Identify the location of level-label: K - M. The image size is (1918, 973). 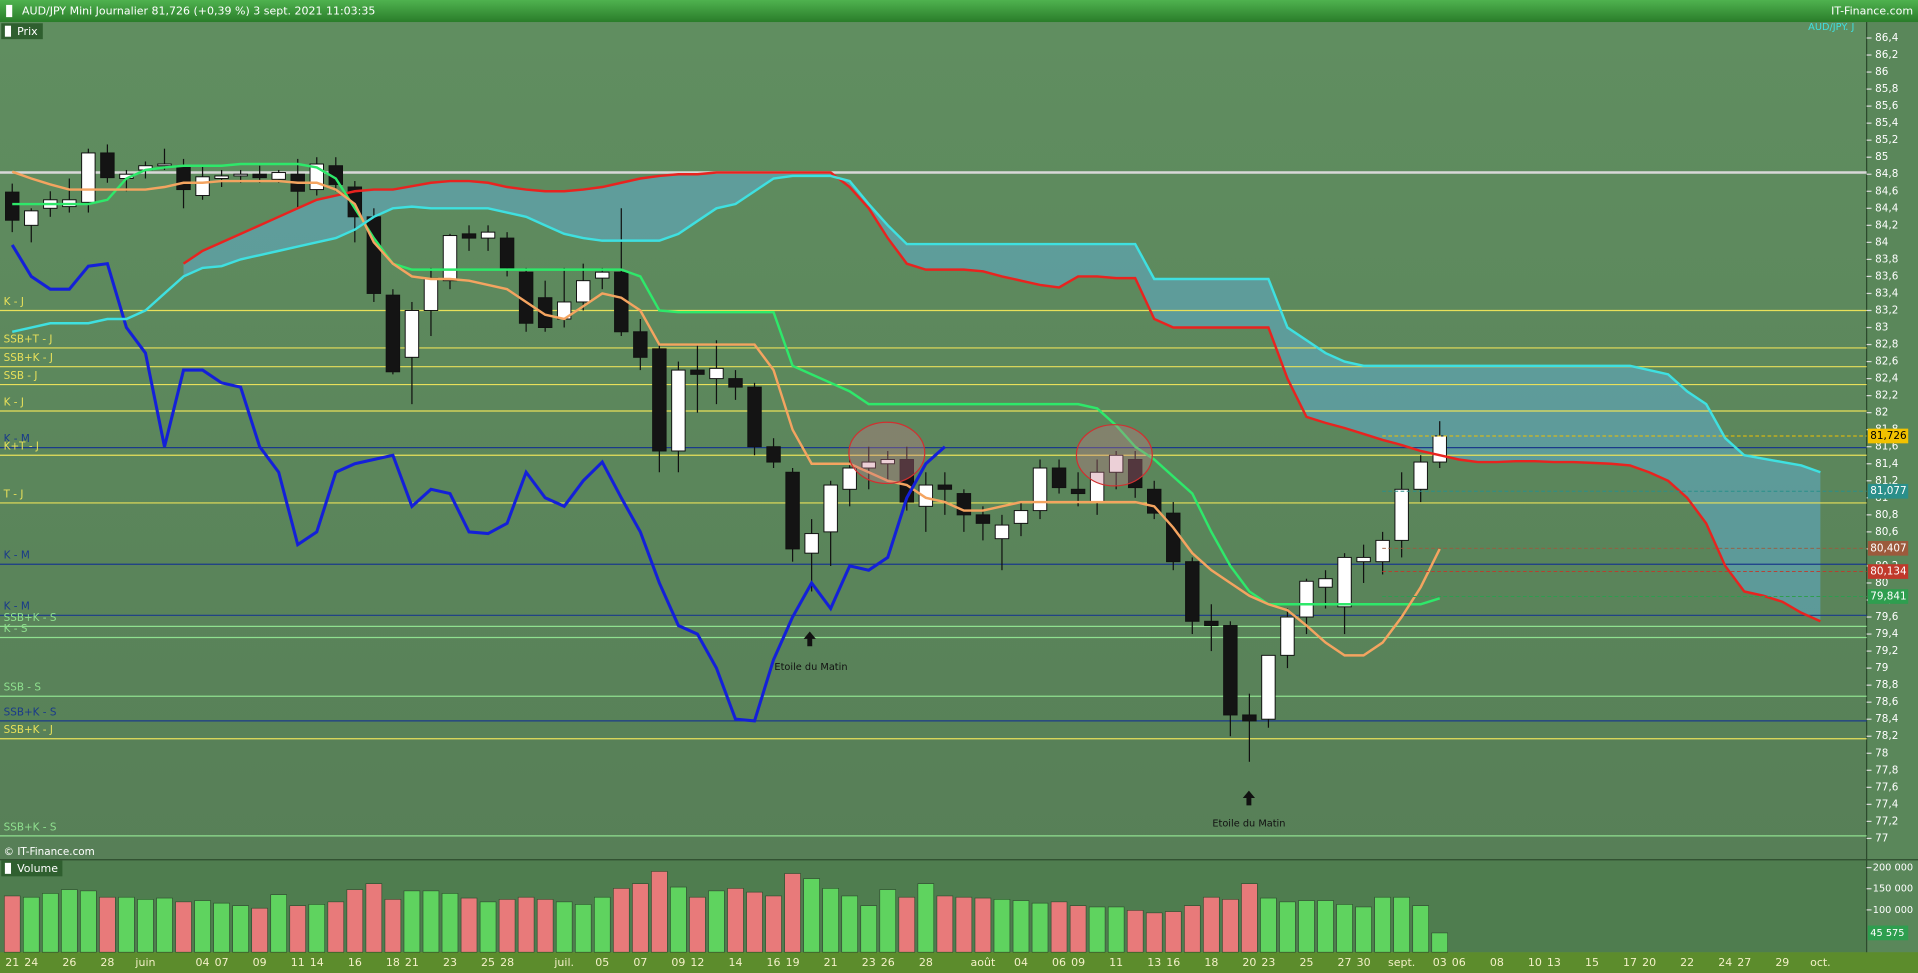
(17, 439).